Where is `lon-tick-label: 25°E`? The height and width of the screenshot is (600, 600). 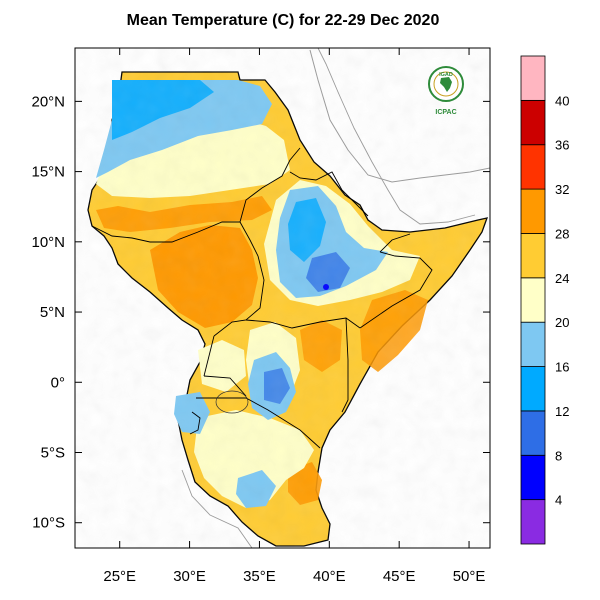
lon-tick-label: 25°E is located at coordinates (119, 576).